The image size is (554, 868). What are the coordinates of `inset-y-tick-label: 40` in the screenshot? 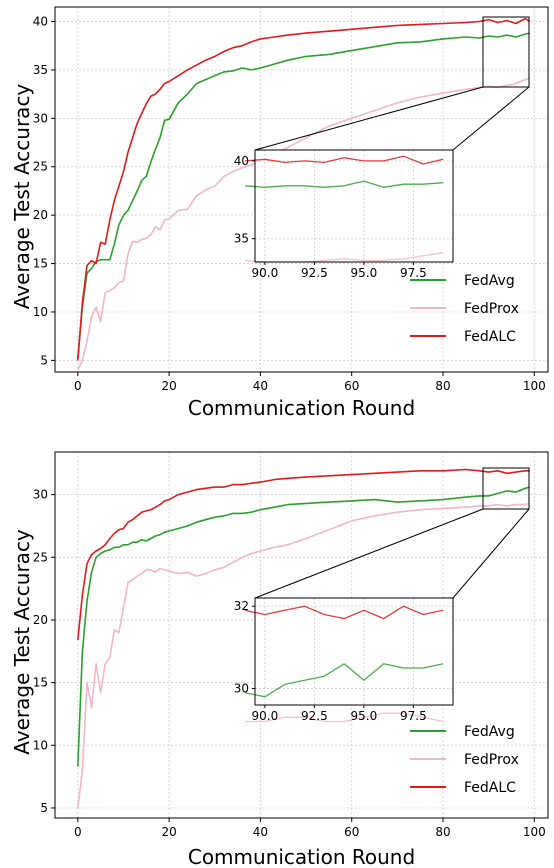 It's located at (241, 161).